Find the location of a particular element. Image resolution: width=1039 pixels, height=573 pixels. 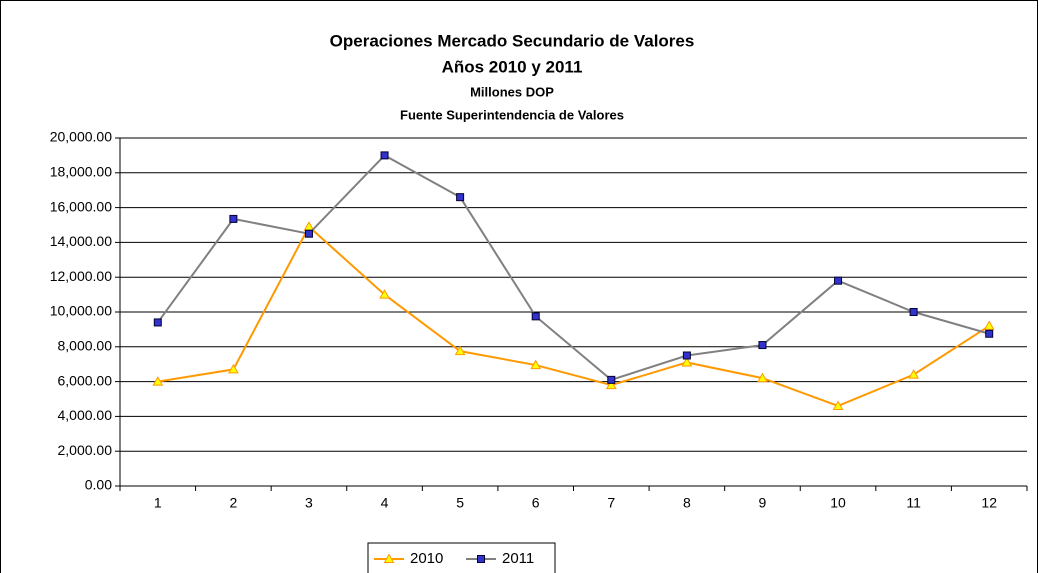

y-tick-label: 4,000.00 is located at coordinates (85, 415).